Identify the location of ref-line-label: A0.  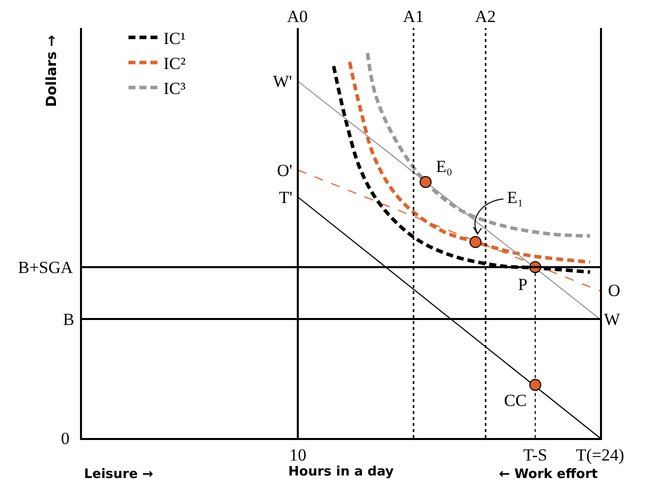
(297, 16).